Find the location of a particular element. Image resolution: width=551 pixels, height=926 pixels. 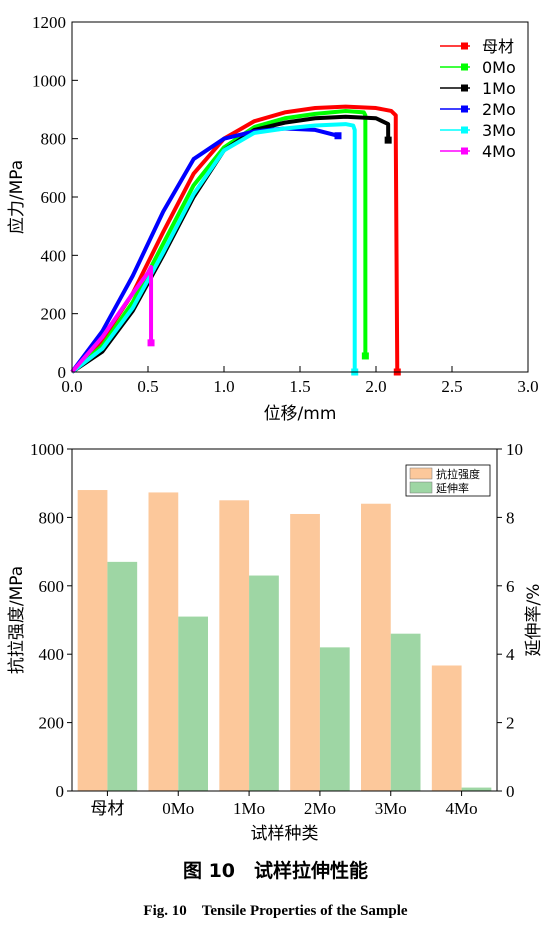

bottom-right-y-tick-label: 4 is located at coordinates (510, 654).